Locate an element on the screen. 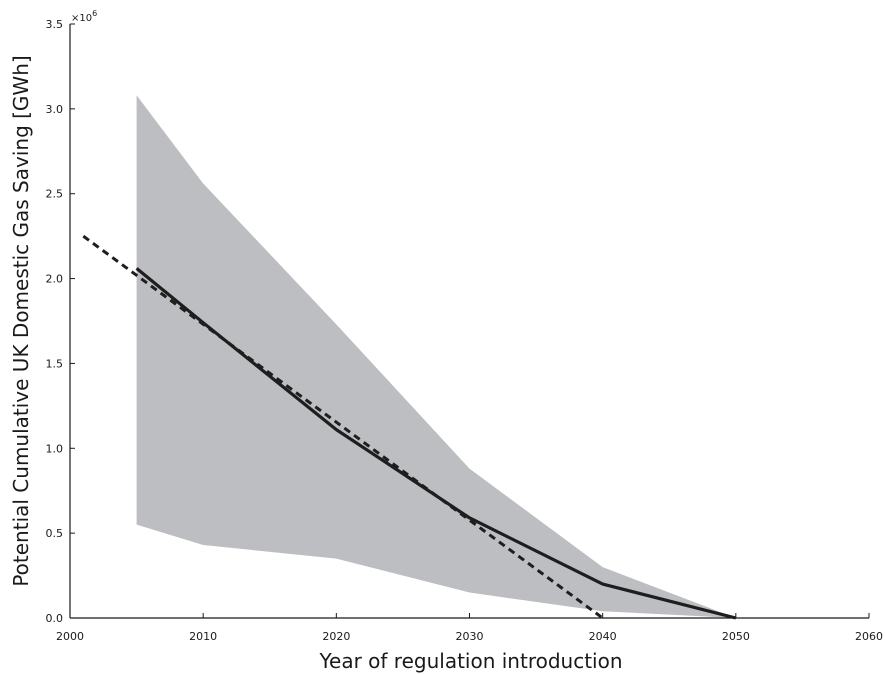 The image size is (885, 674). x-tick-label: 2060 is located at coordinates (869, 636).